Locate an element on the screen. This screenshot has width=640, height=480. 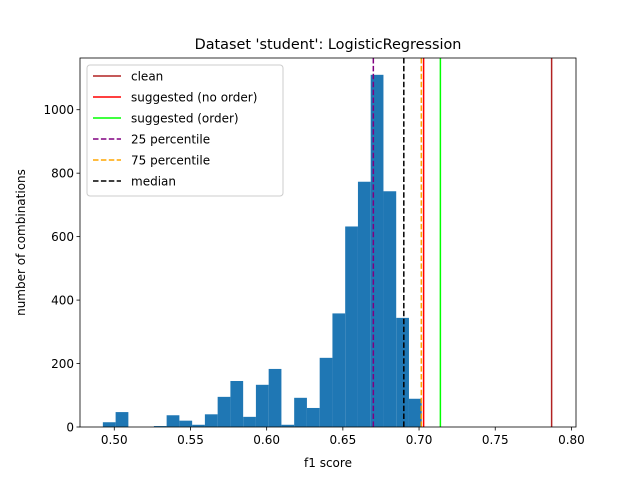
x-axis-label: f1 score is located at coordinates (328, 463).